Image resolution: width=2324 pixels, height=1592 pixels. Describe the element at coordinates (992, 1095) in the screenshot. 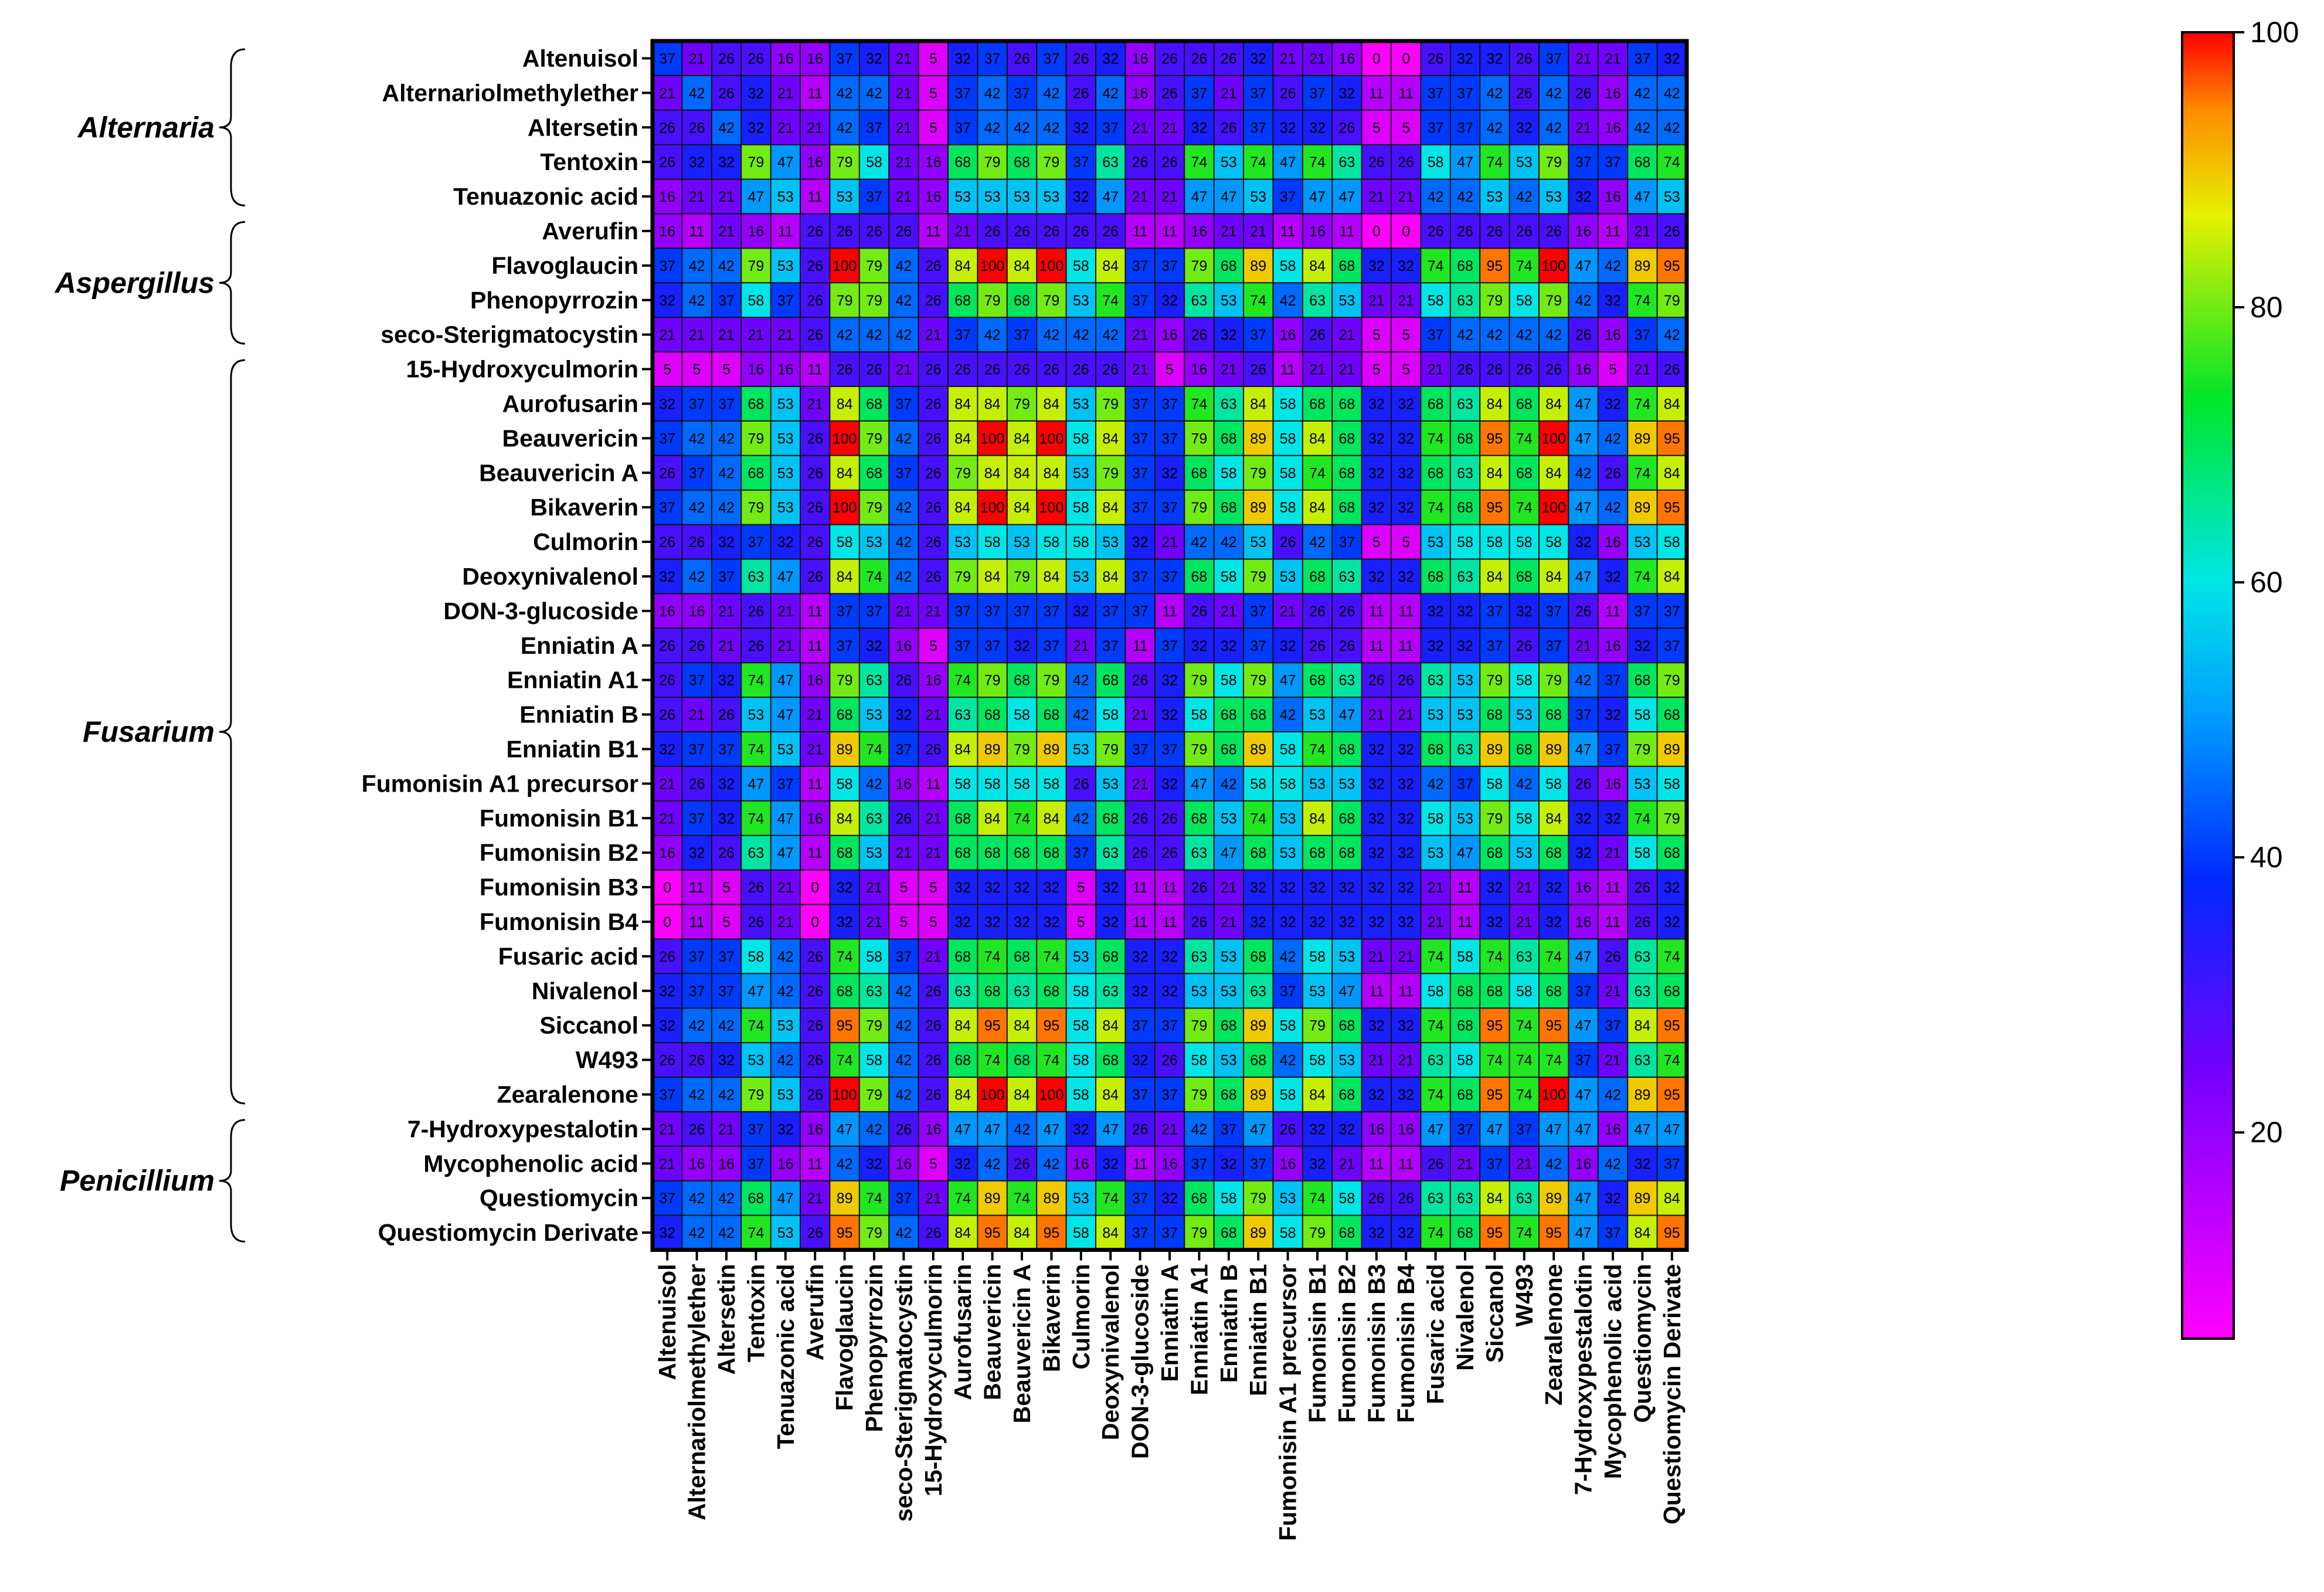

I see `cell-value-label: 100` at that location.